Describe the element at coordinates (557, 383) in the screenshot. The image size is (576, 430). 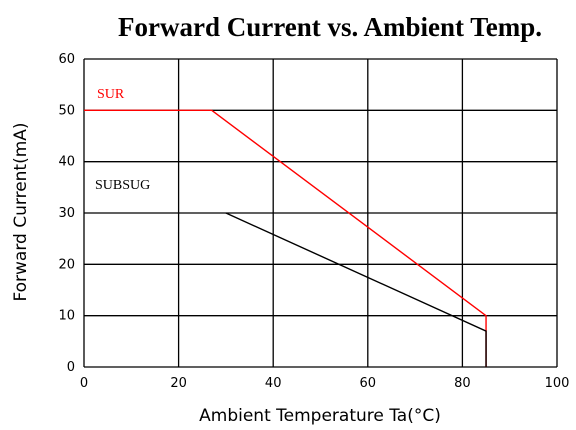
I see `x-tick-label: 100` at that location.